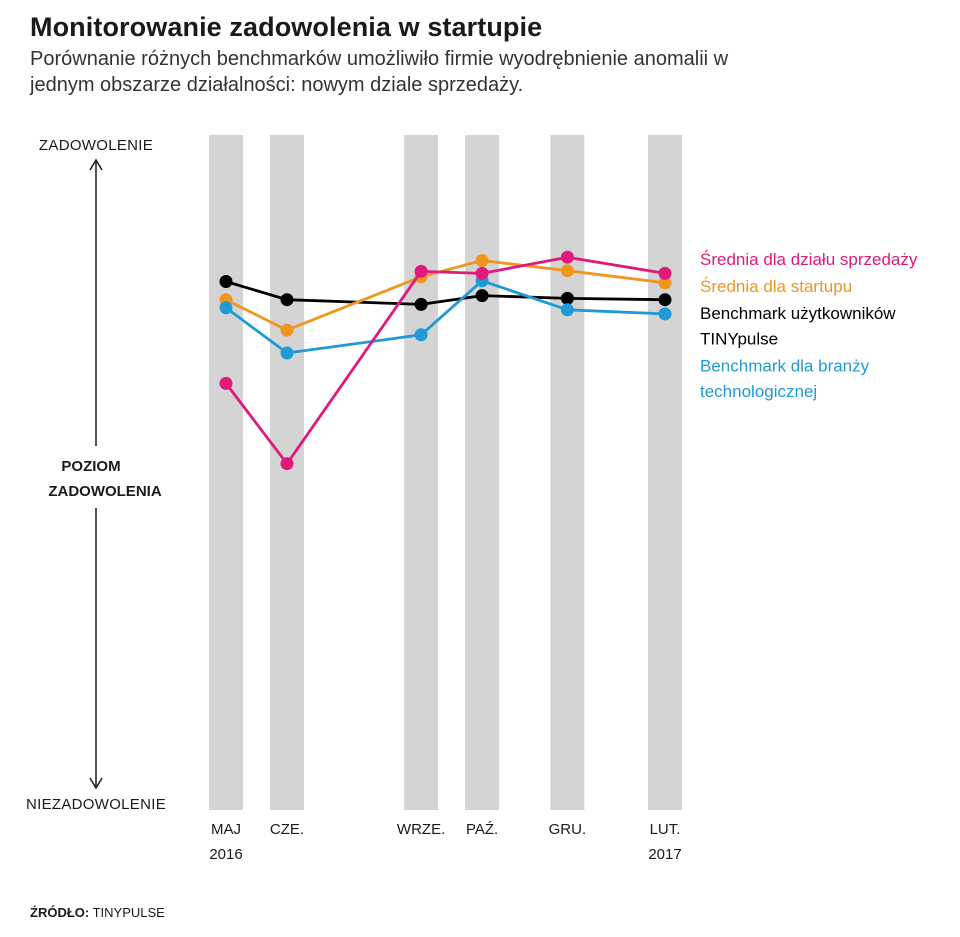  Describe the element at coordinates (226, 829) in the screenshot. I see `x-tick-label: MAJ` at that location.